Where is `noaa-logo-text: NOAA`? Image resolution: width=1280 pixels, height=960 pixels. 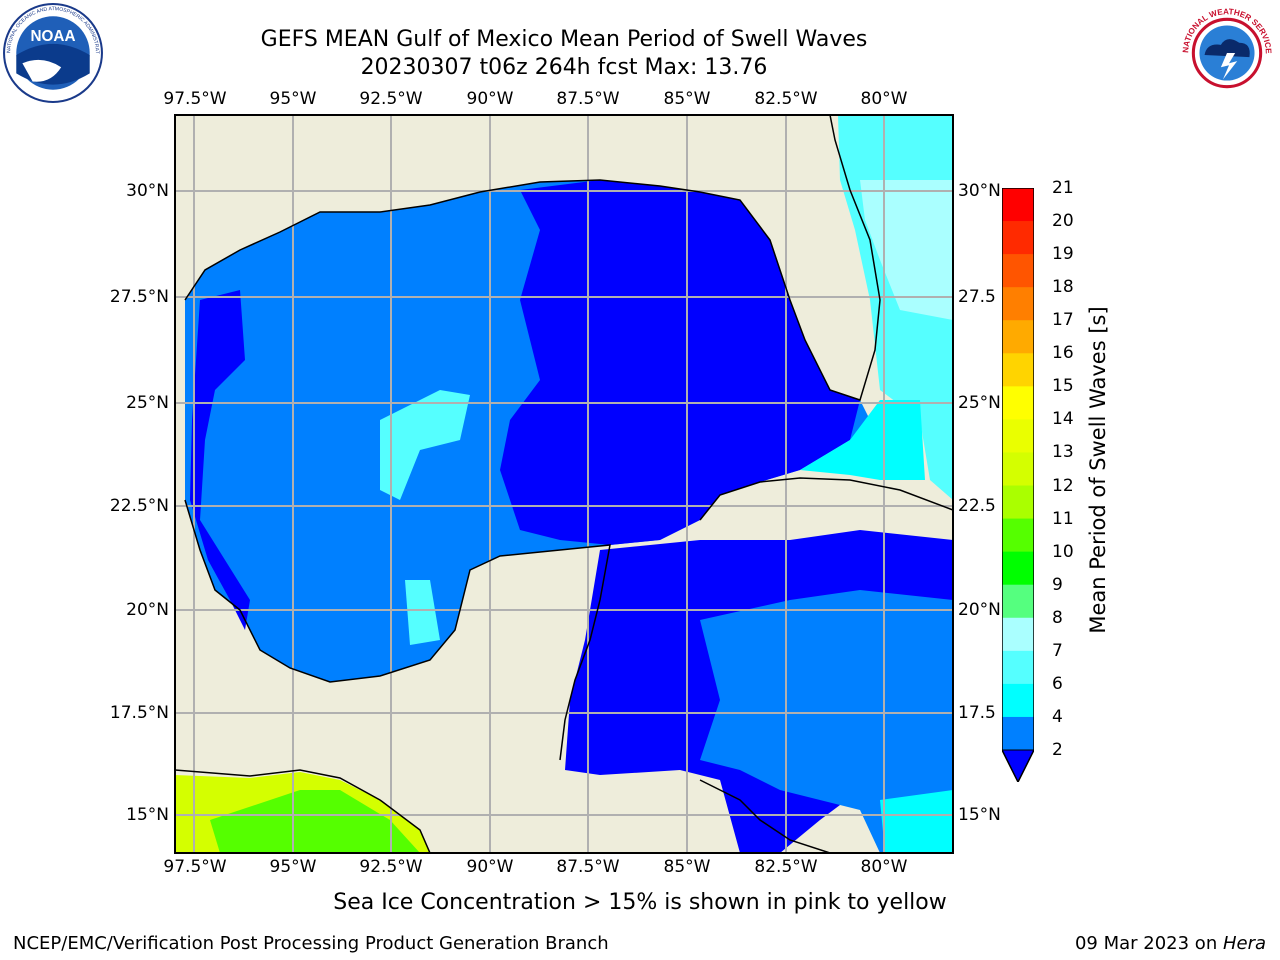 noaa-logo-text: NOAA is located at coordinates (53, 36).